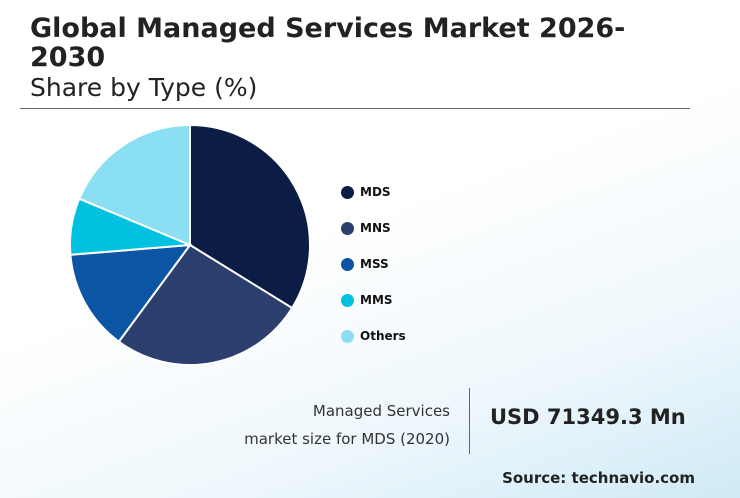 This screenshot has height=498, width=740. I want to click on legend-label-mns: MNS, so click(375, 228).